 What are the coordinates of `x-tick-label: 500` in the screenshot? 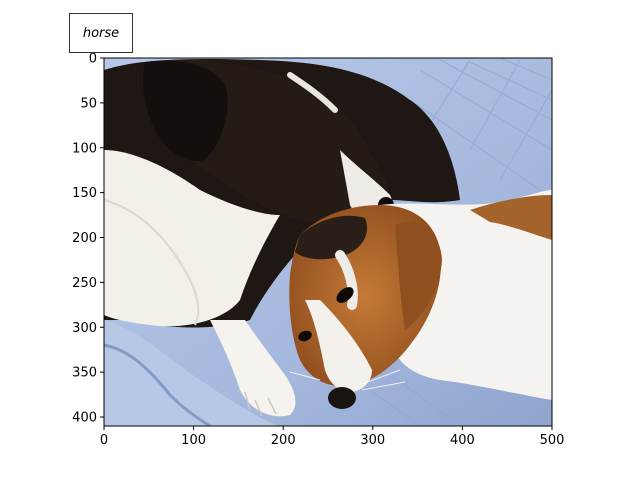 It's located at (552, 440).